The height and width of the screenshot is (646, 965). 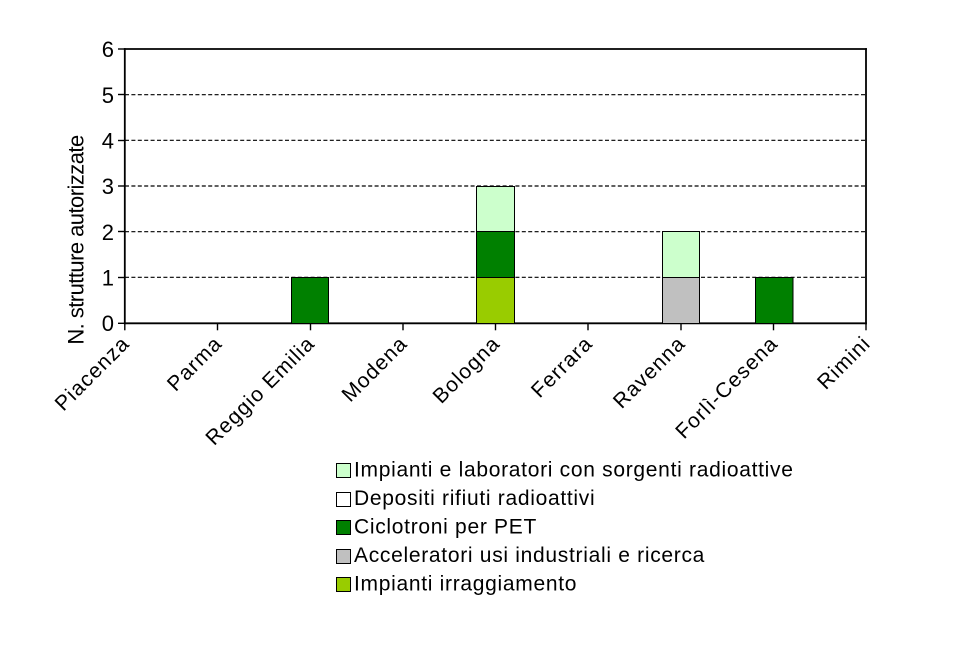 I want to click on svg-text: Ciclotroni per PET, so click(x=445, y=527).